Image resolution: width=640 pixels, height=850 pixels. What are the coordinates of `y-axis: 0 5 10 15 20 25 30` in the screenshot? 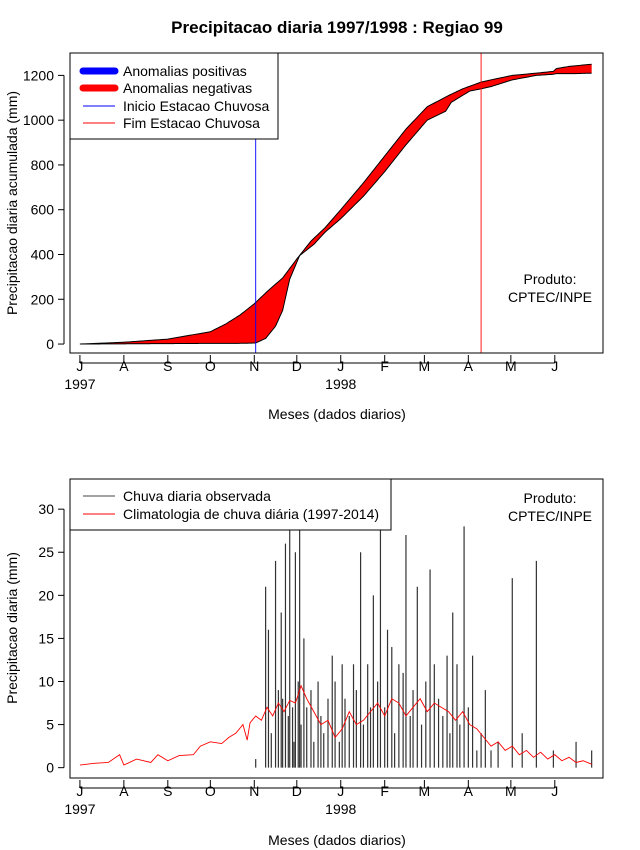 It's located at (51, 638).